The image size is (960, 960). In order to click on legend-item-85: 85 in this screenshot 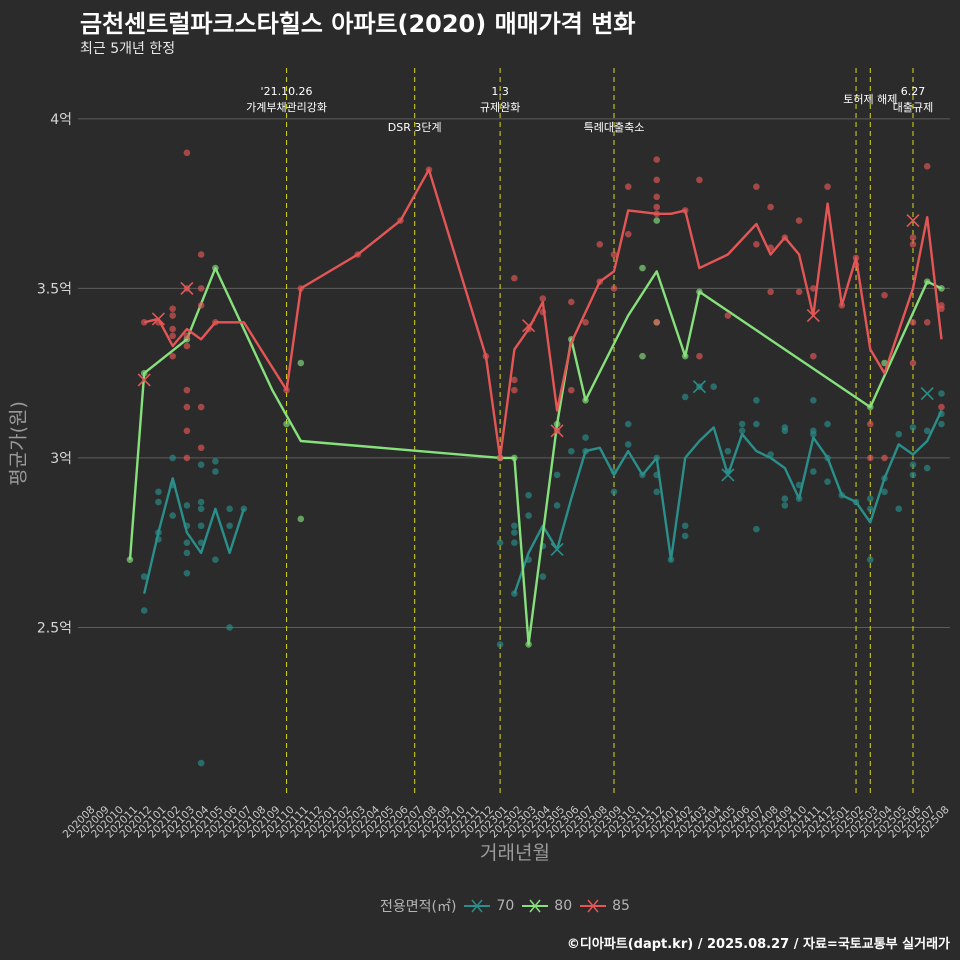, I will do `click(605, 906)`.